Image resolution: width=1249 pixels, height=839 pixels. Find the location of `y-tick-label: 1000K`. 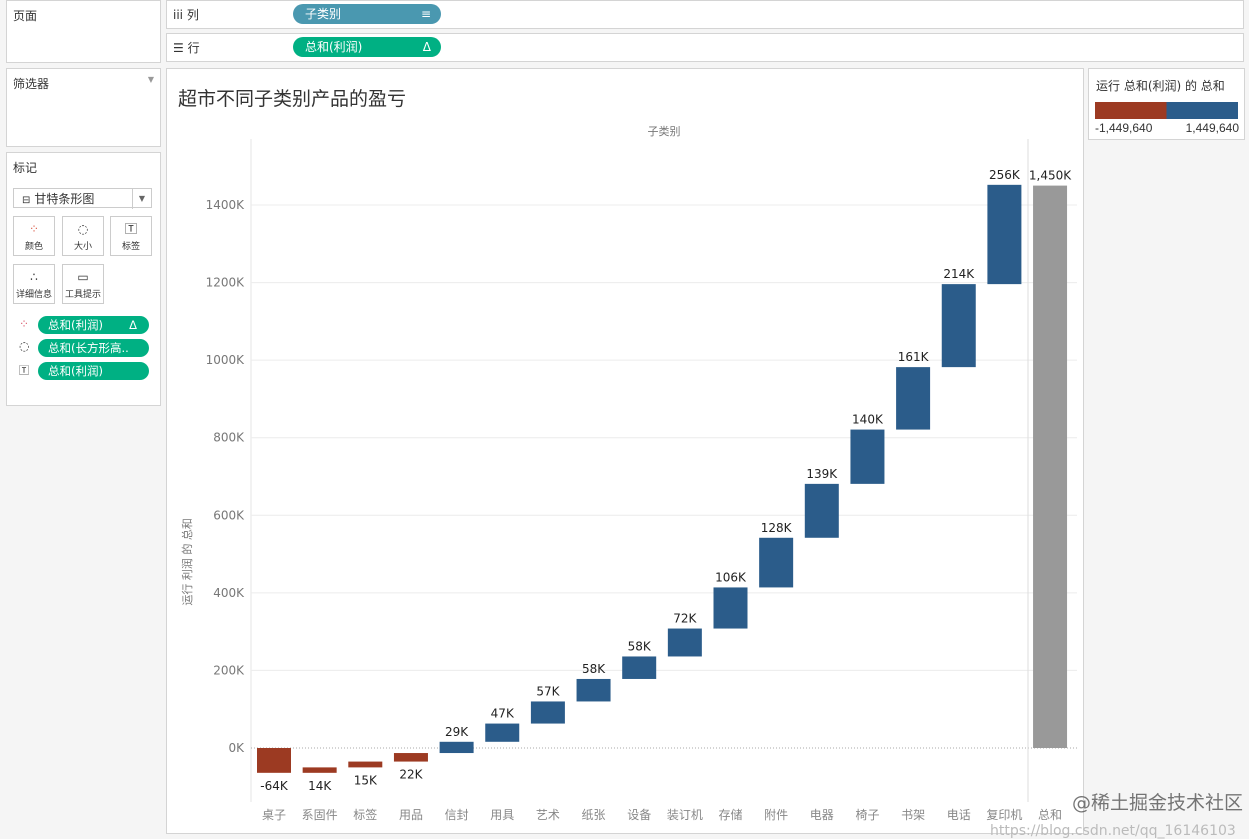

y-tick-label: 1000K is located at coordinates (226, 360).